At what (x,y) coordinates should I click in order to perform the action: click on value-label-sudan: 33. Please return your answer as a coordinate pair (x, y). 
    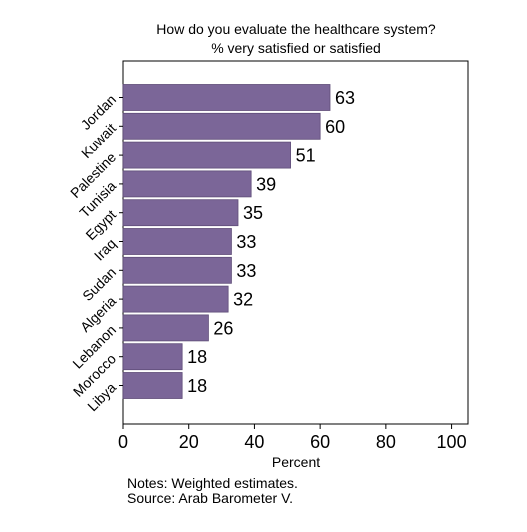
    Looking at the image, I should click on (246, 271).